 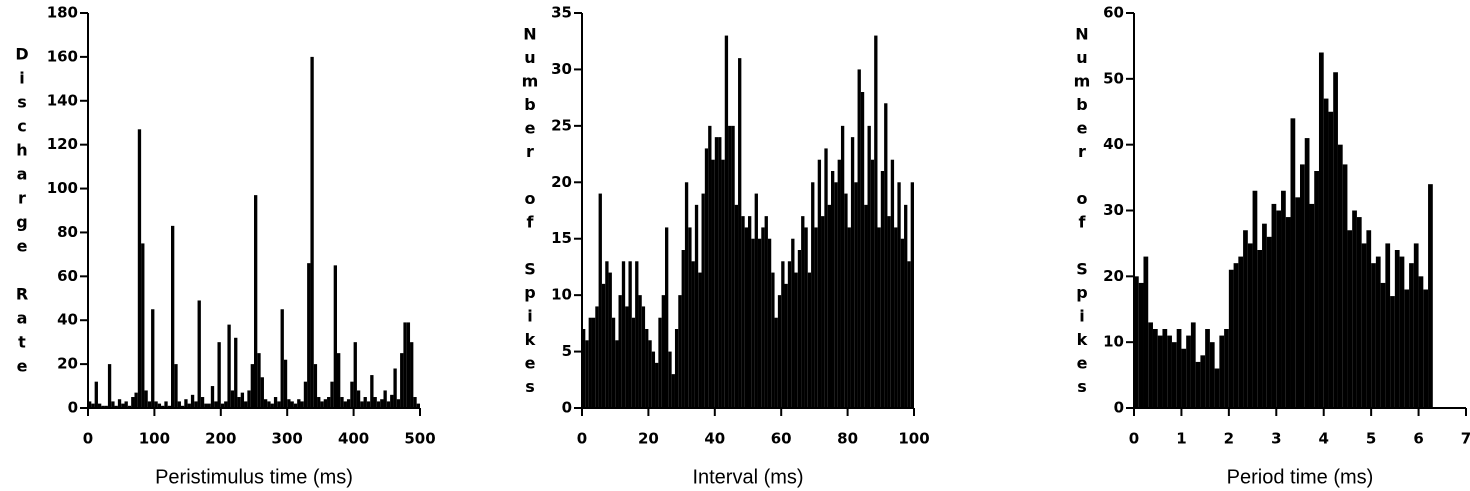 What do you see at coordinates (567, 351) in the screenshot?
I see `y-tick-label: 5` at bounding box center [567, 351].